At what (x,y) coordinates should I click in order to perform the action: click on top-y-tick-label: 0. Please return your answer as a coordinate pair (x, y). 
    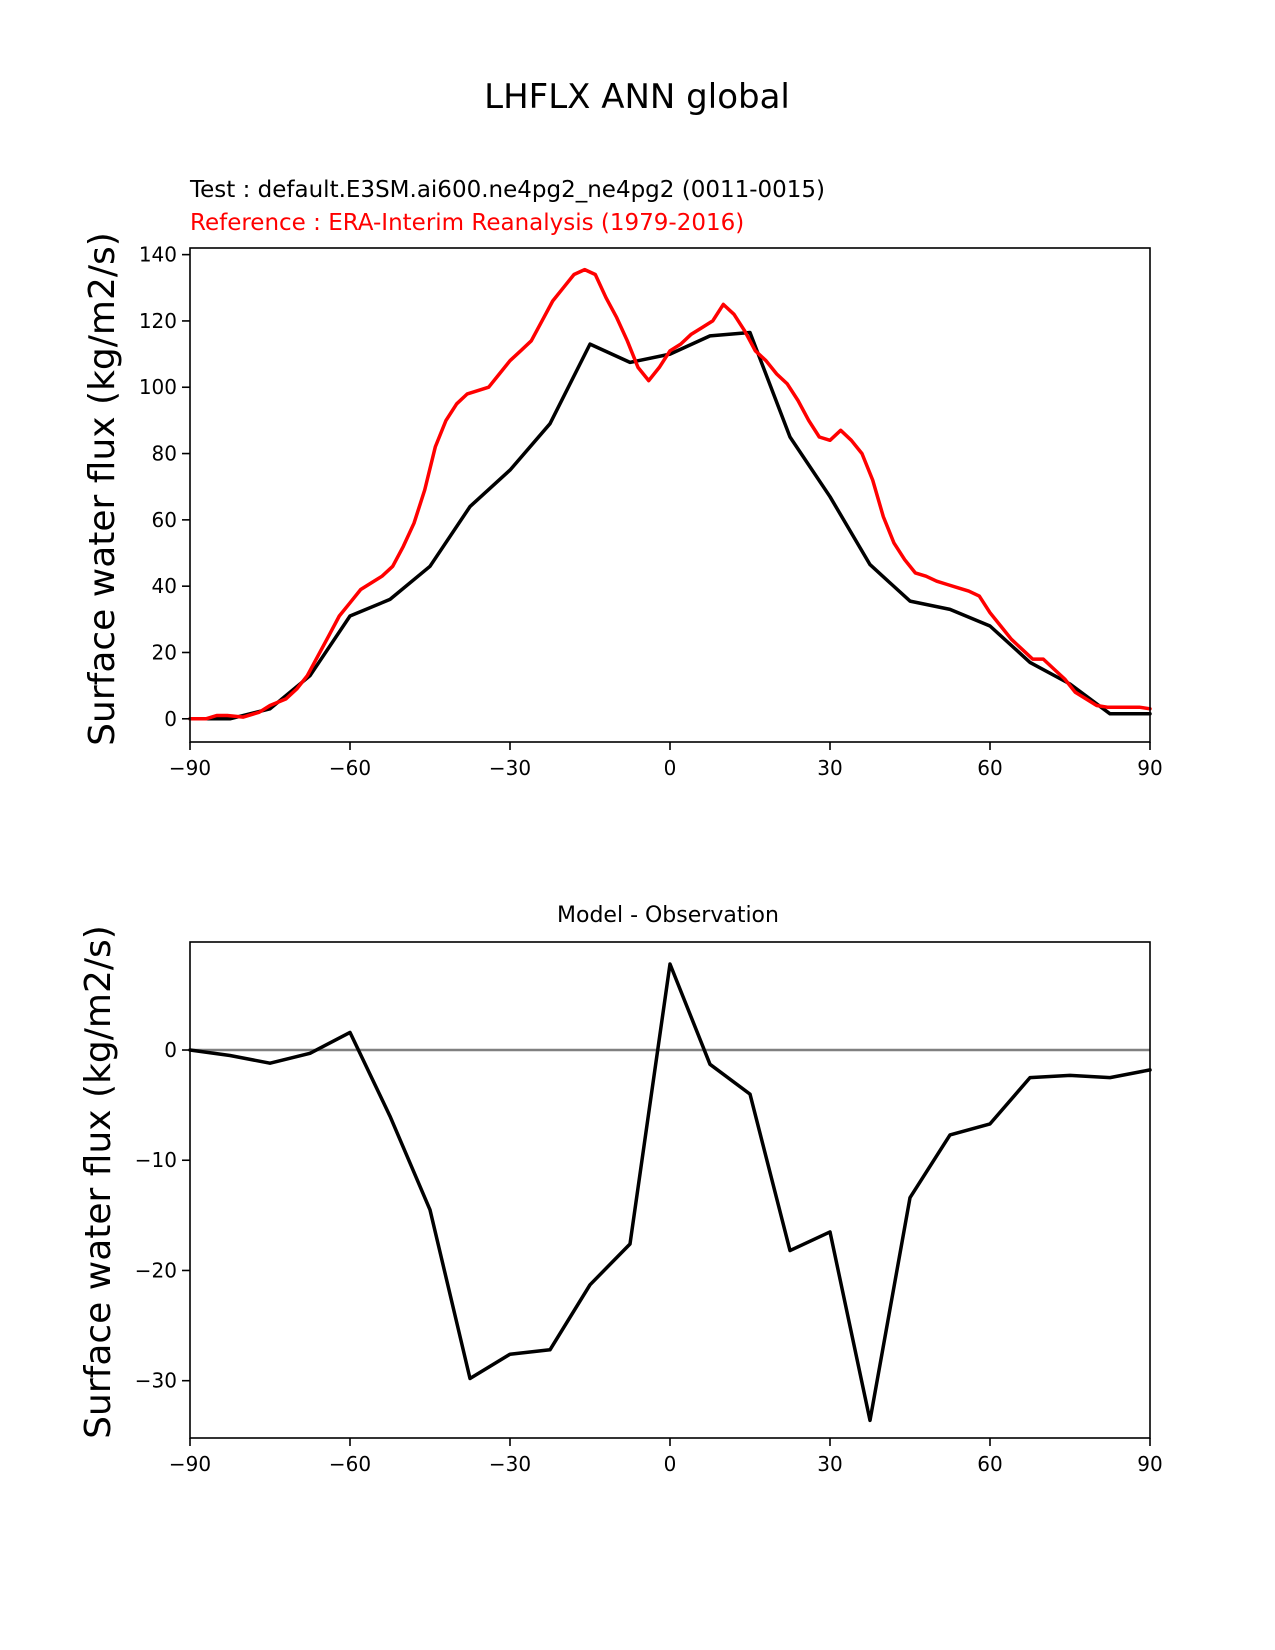
    Looking at the image, I should click on (170, 719).